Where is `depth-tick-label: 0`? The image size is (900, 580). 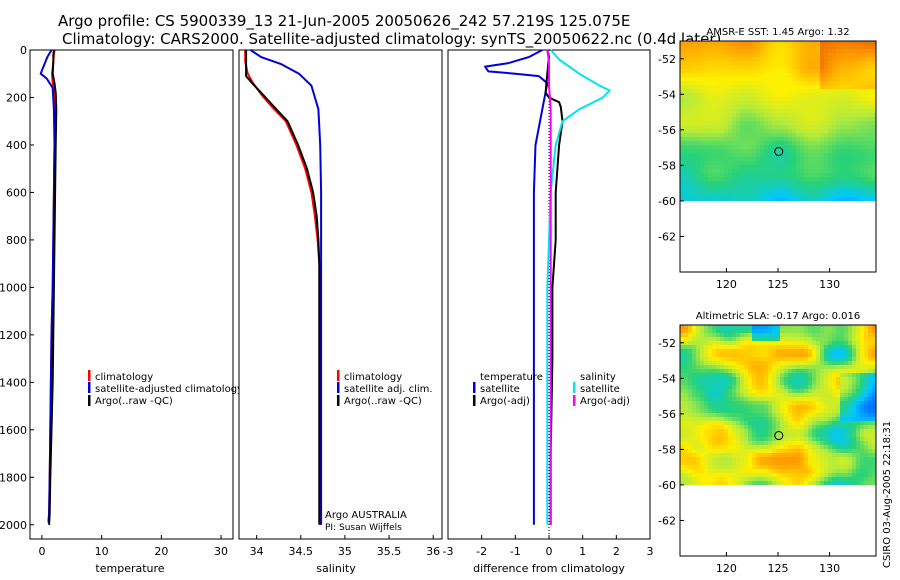
depth-tick-label: 0 is located at coordinates (23, 50).